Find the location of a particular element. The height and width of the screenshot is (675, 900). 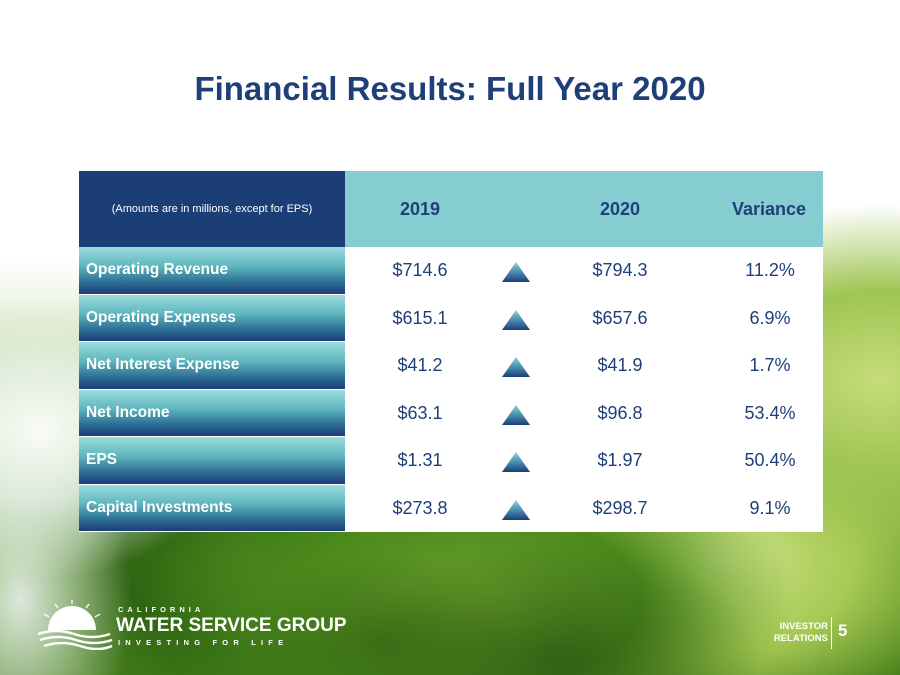

table-row: EPS $1.31 $1.97 50.4% is located at coordinates (451, 461).